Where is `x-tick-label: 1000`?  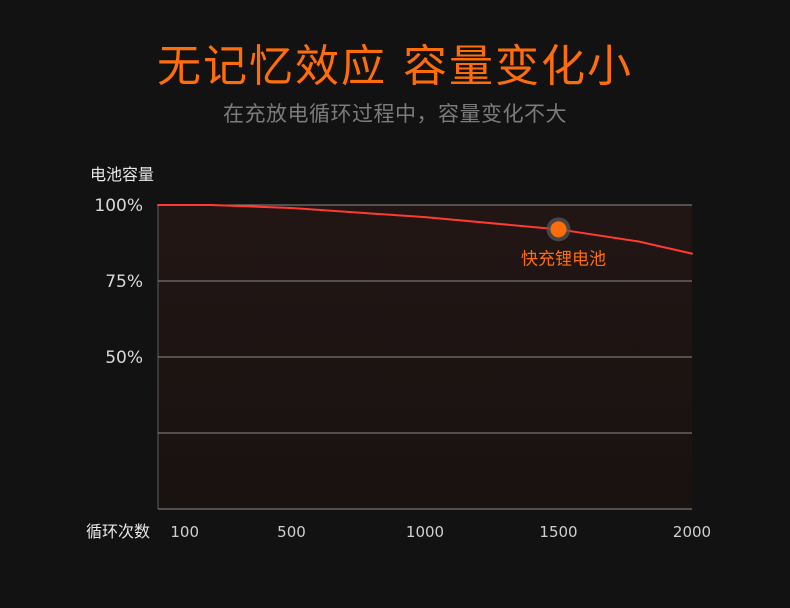 x-tick-label: 1000 is located at coordinates (425, 532).